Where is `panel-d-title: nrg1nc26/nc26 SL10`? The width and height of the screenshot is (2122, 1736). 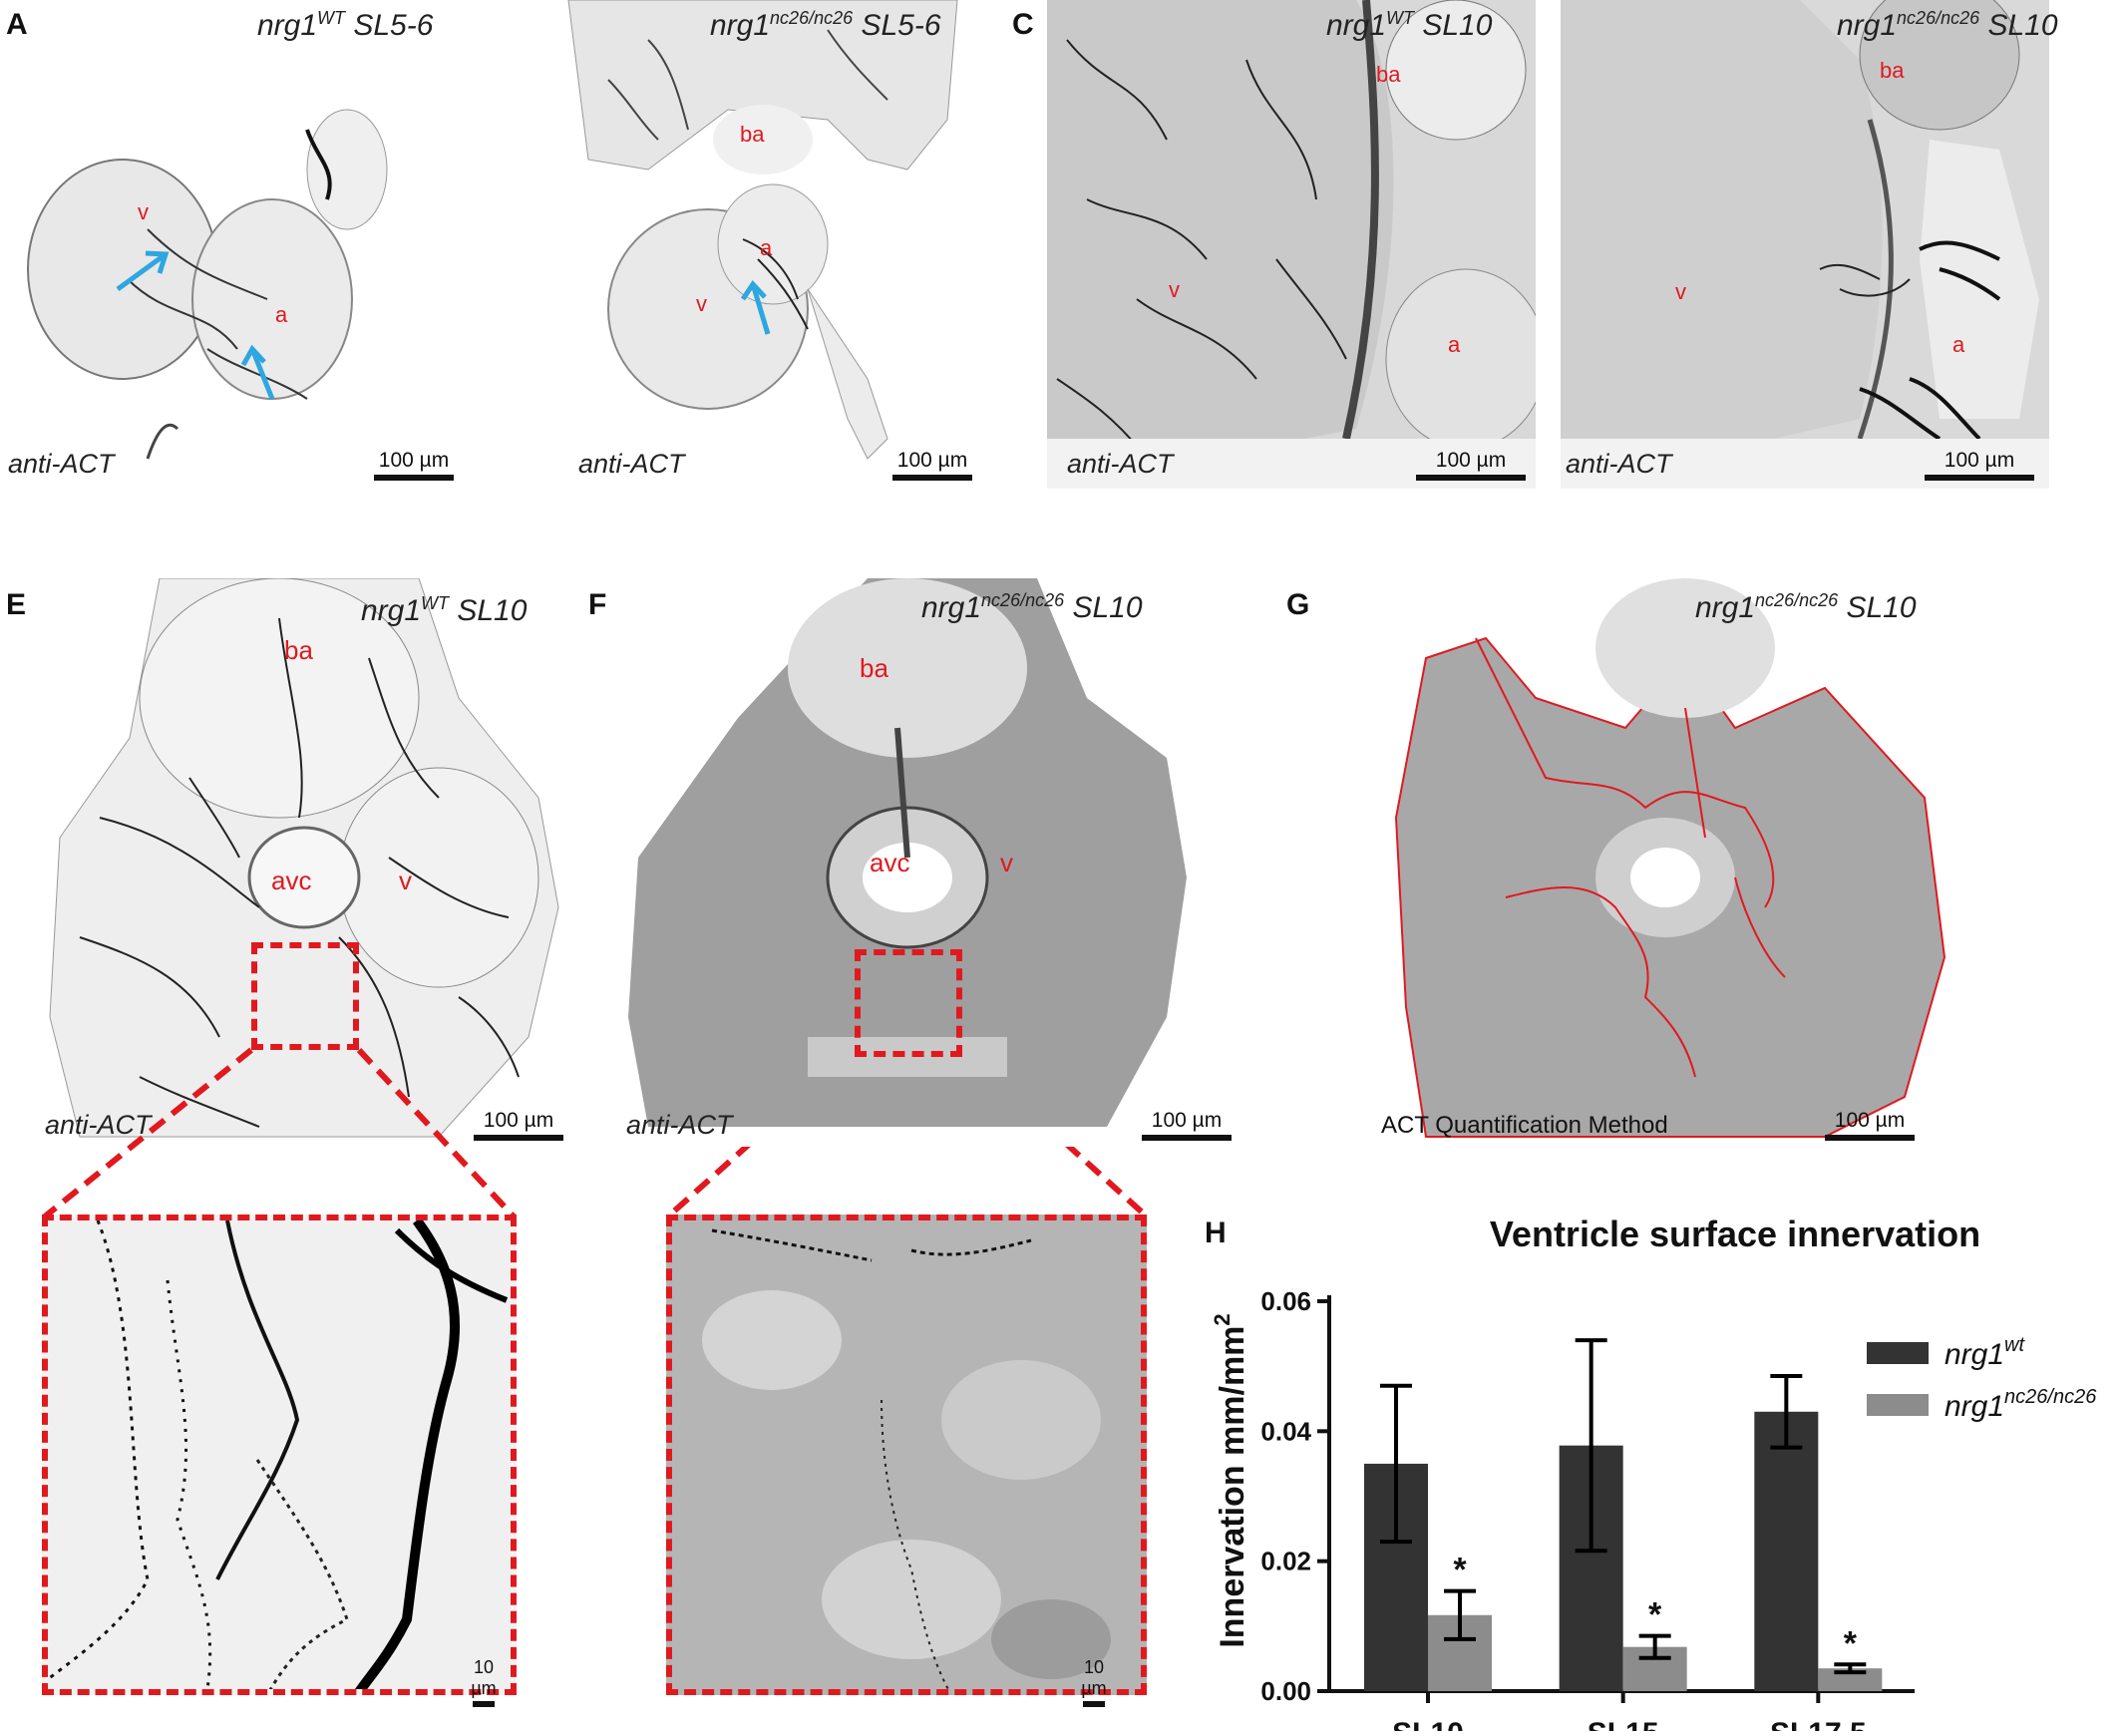 panel-d-title: nrg1nc26/nc26 SL10 is located at coordinates (1947, 25).